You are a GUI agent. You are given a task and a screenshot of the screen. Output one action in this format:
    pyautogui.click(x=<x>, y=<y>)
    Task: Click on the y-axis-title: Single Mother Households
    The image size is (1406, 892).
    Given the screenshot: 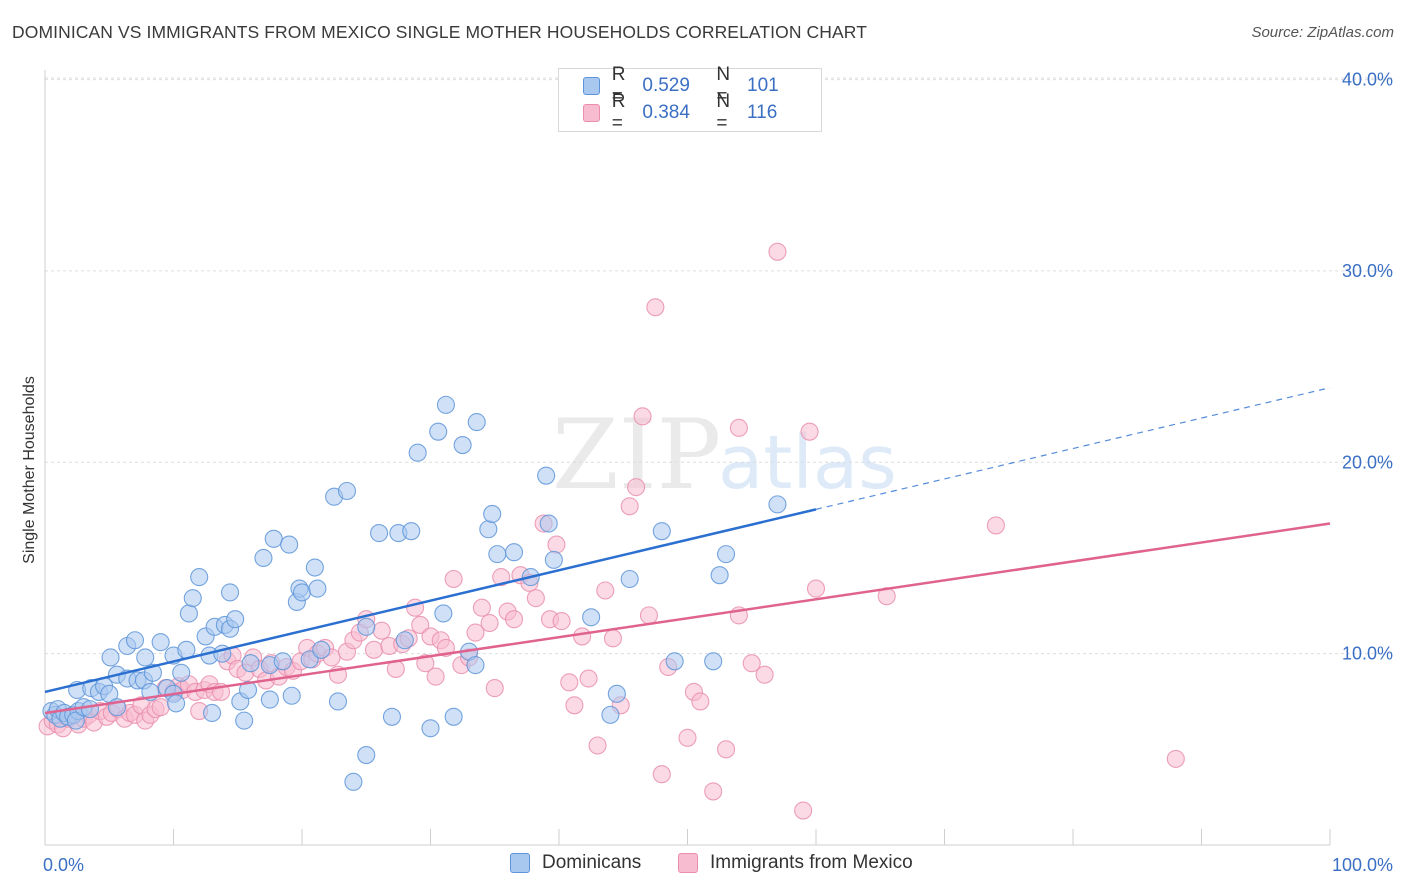 What is the action you would take?
    pyautogui.click(x=29, y=470)
    